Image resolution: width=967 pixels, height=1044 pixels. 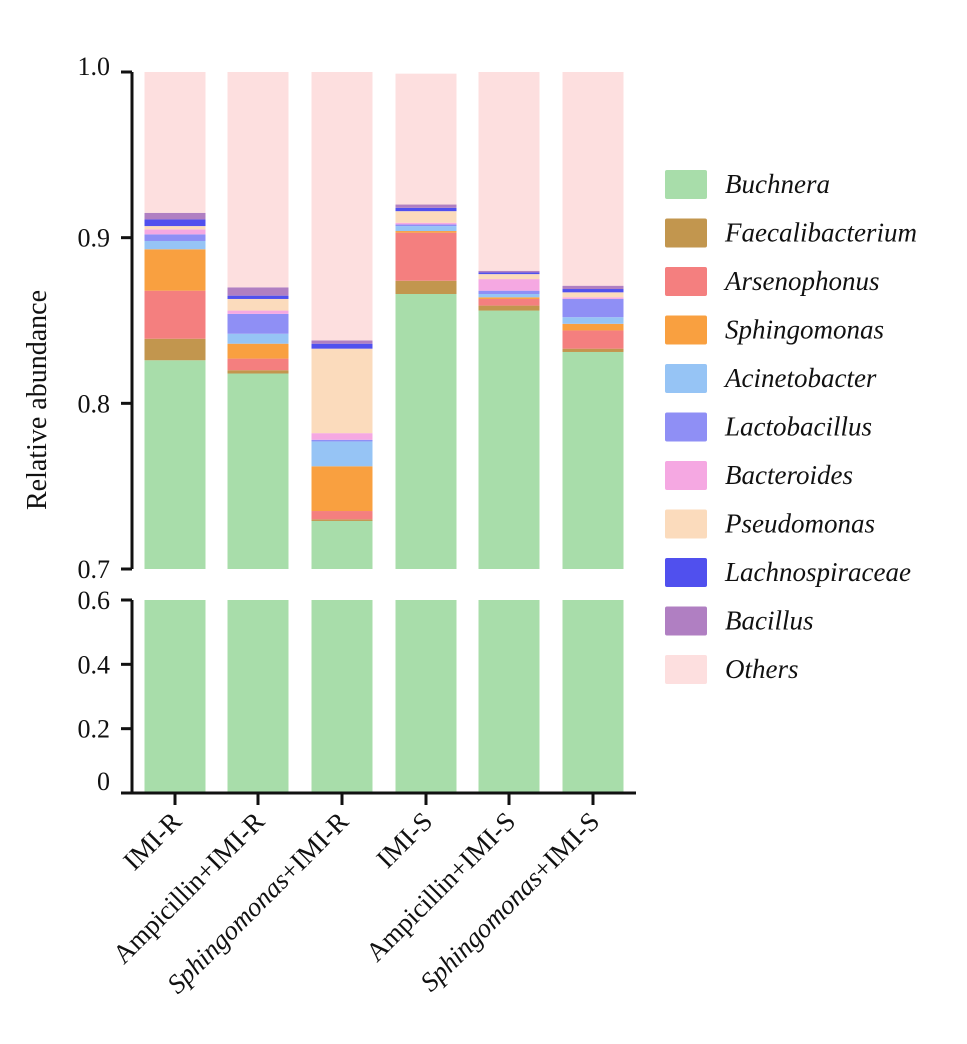 What do you see at coordinates (769, 621) in the screenshot?
I see `legend-label-bacillus: Bacillus` at bounding box center [769, 621].